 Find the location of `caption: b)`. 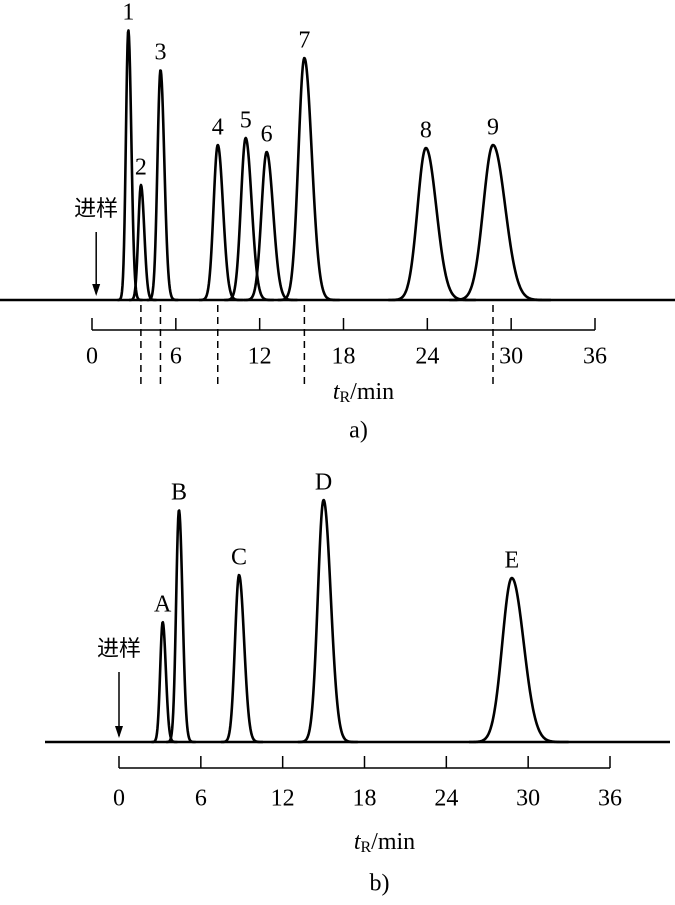

caption: b) is located at coordinates (380, 884).